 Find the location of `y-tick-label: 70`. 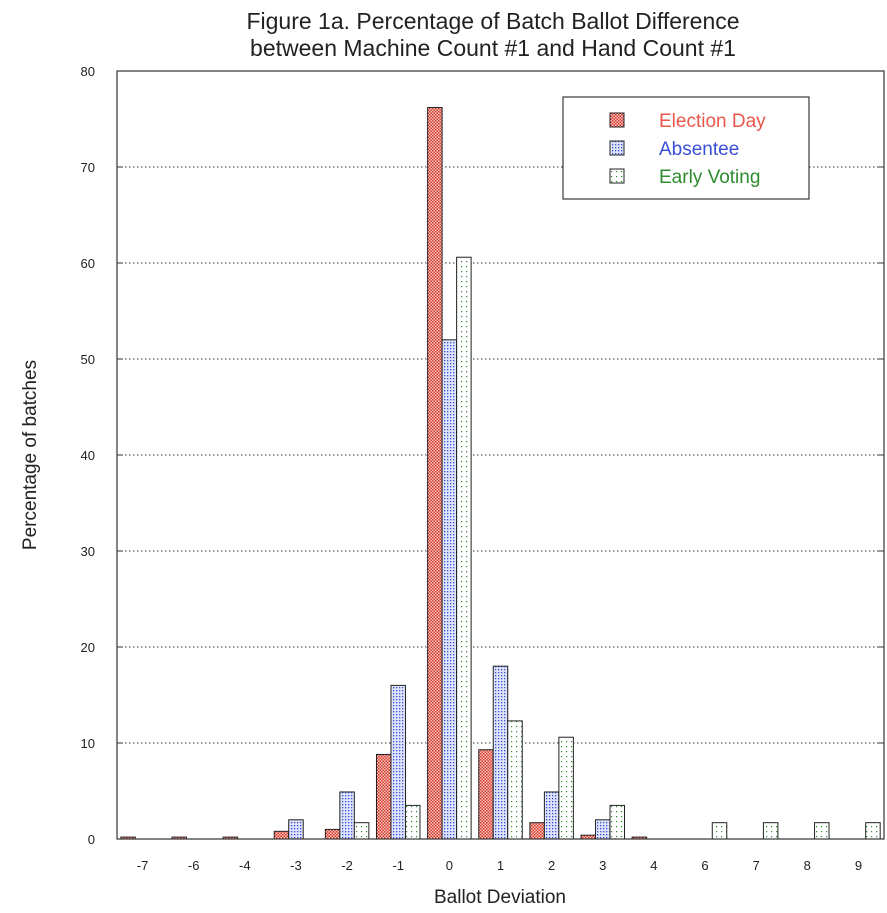

y-tick-label: 70 is located at coordinates (88, 167).